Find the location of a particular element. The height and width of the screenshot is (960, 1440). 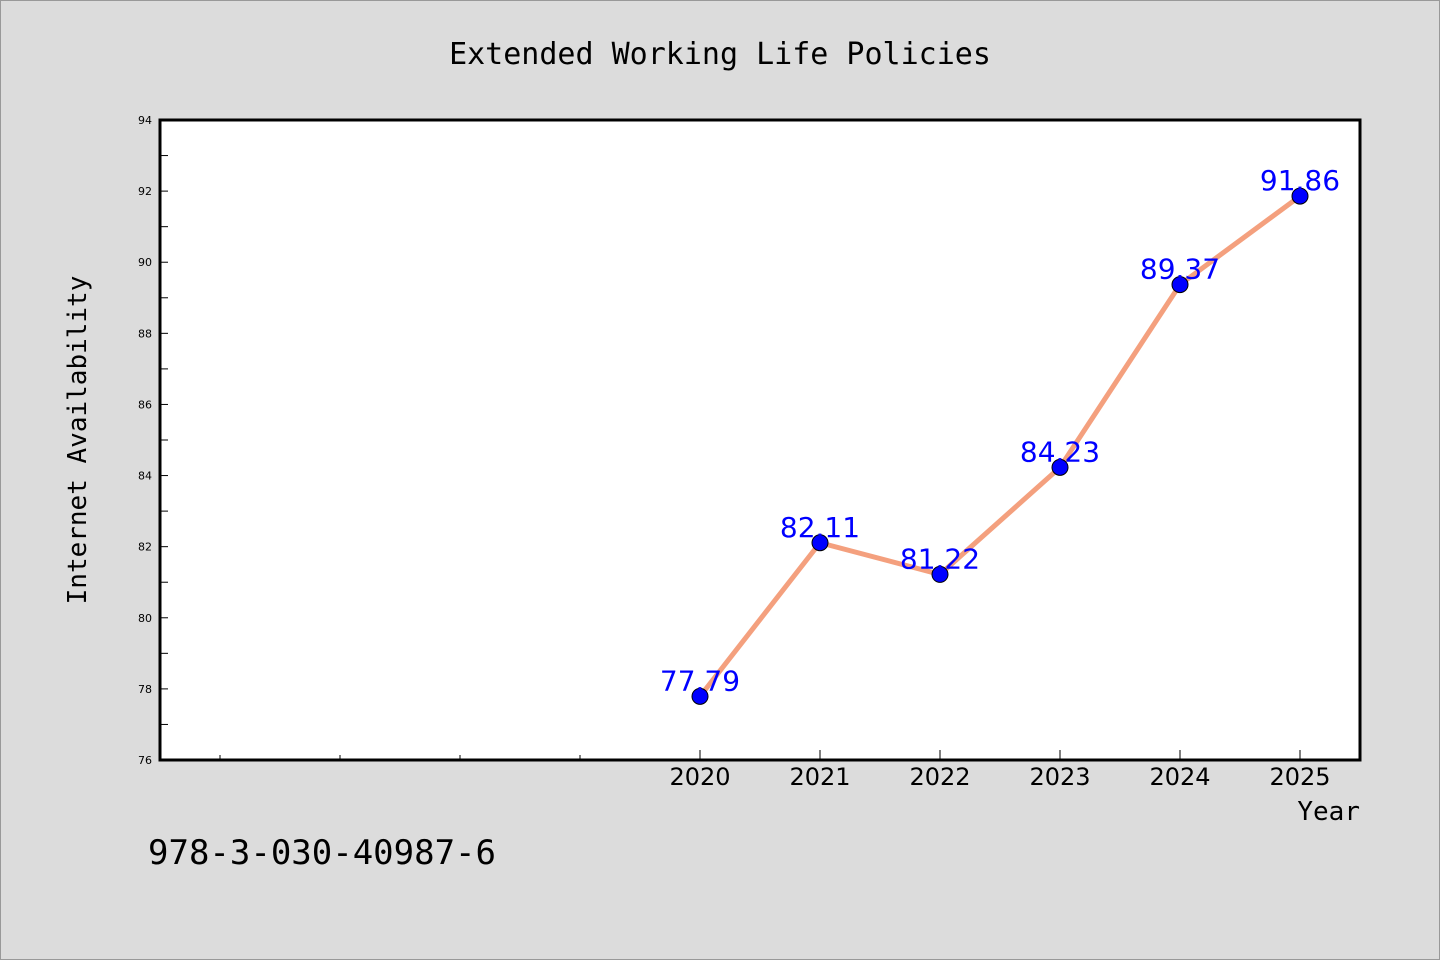

y-tick-label: 86 is located at coordinates (145, 404).